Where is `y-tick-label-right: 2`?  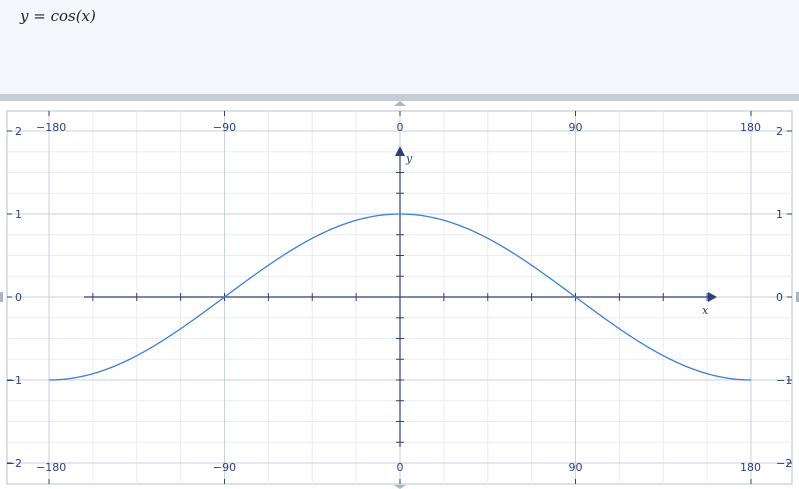
y-tick-label-right: 2 is located at coordinates (779, 131).